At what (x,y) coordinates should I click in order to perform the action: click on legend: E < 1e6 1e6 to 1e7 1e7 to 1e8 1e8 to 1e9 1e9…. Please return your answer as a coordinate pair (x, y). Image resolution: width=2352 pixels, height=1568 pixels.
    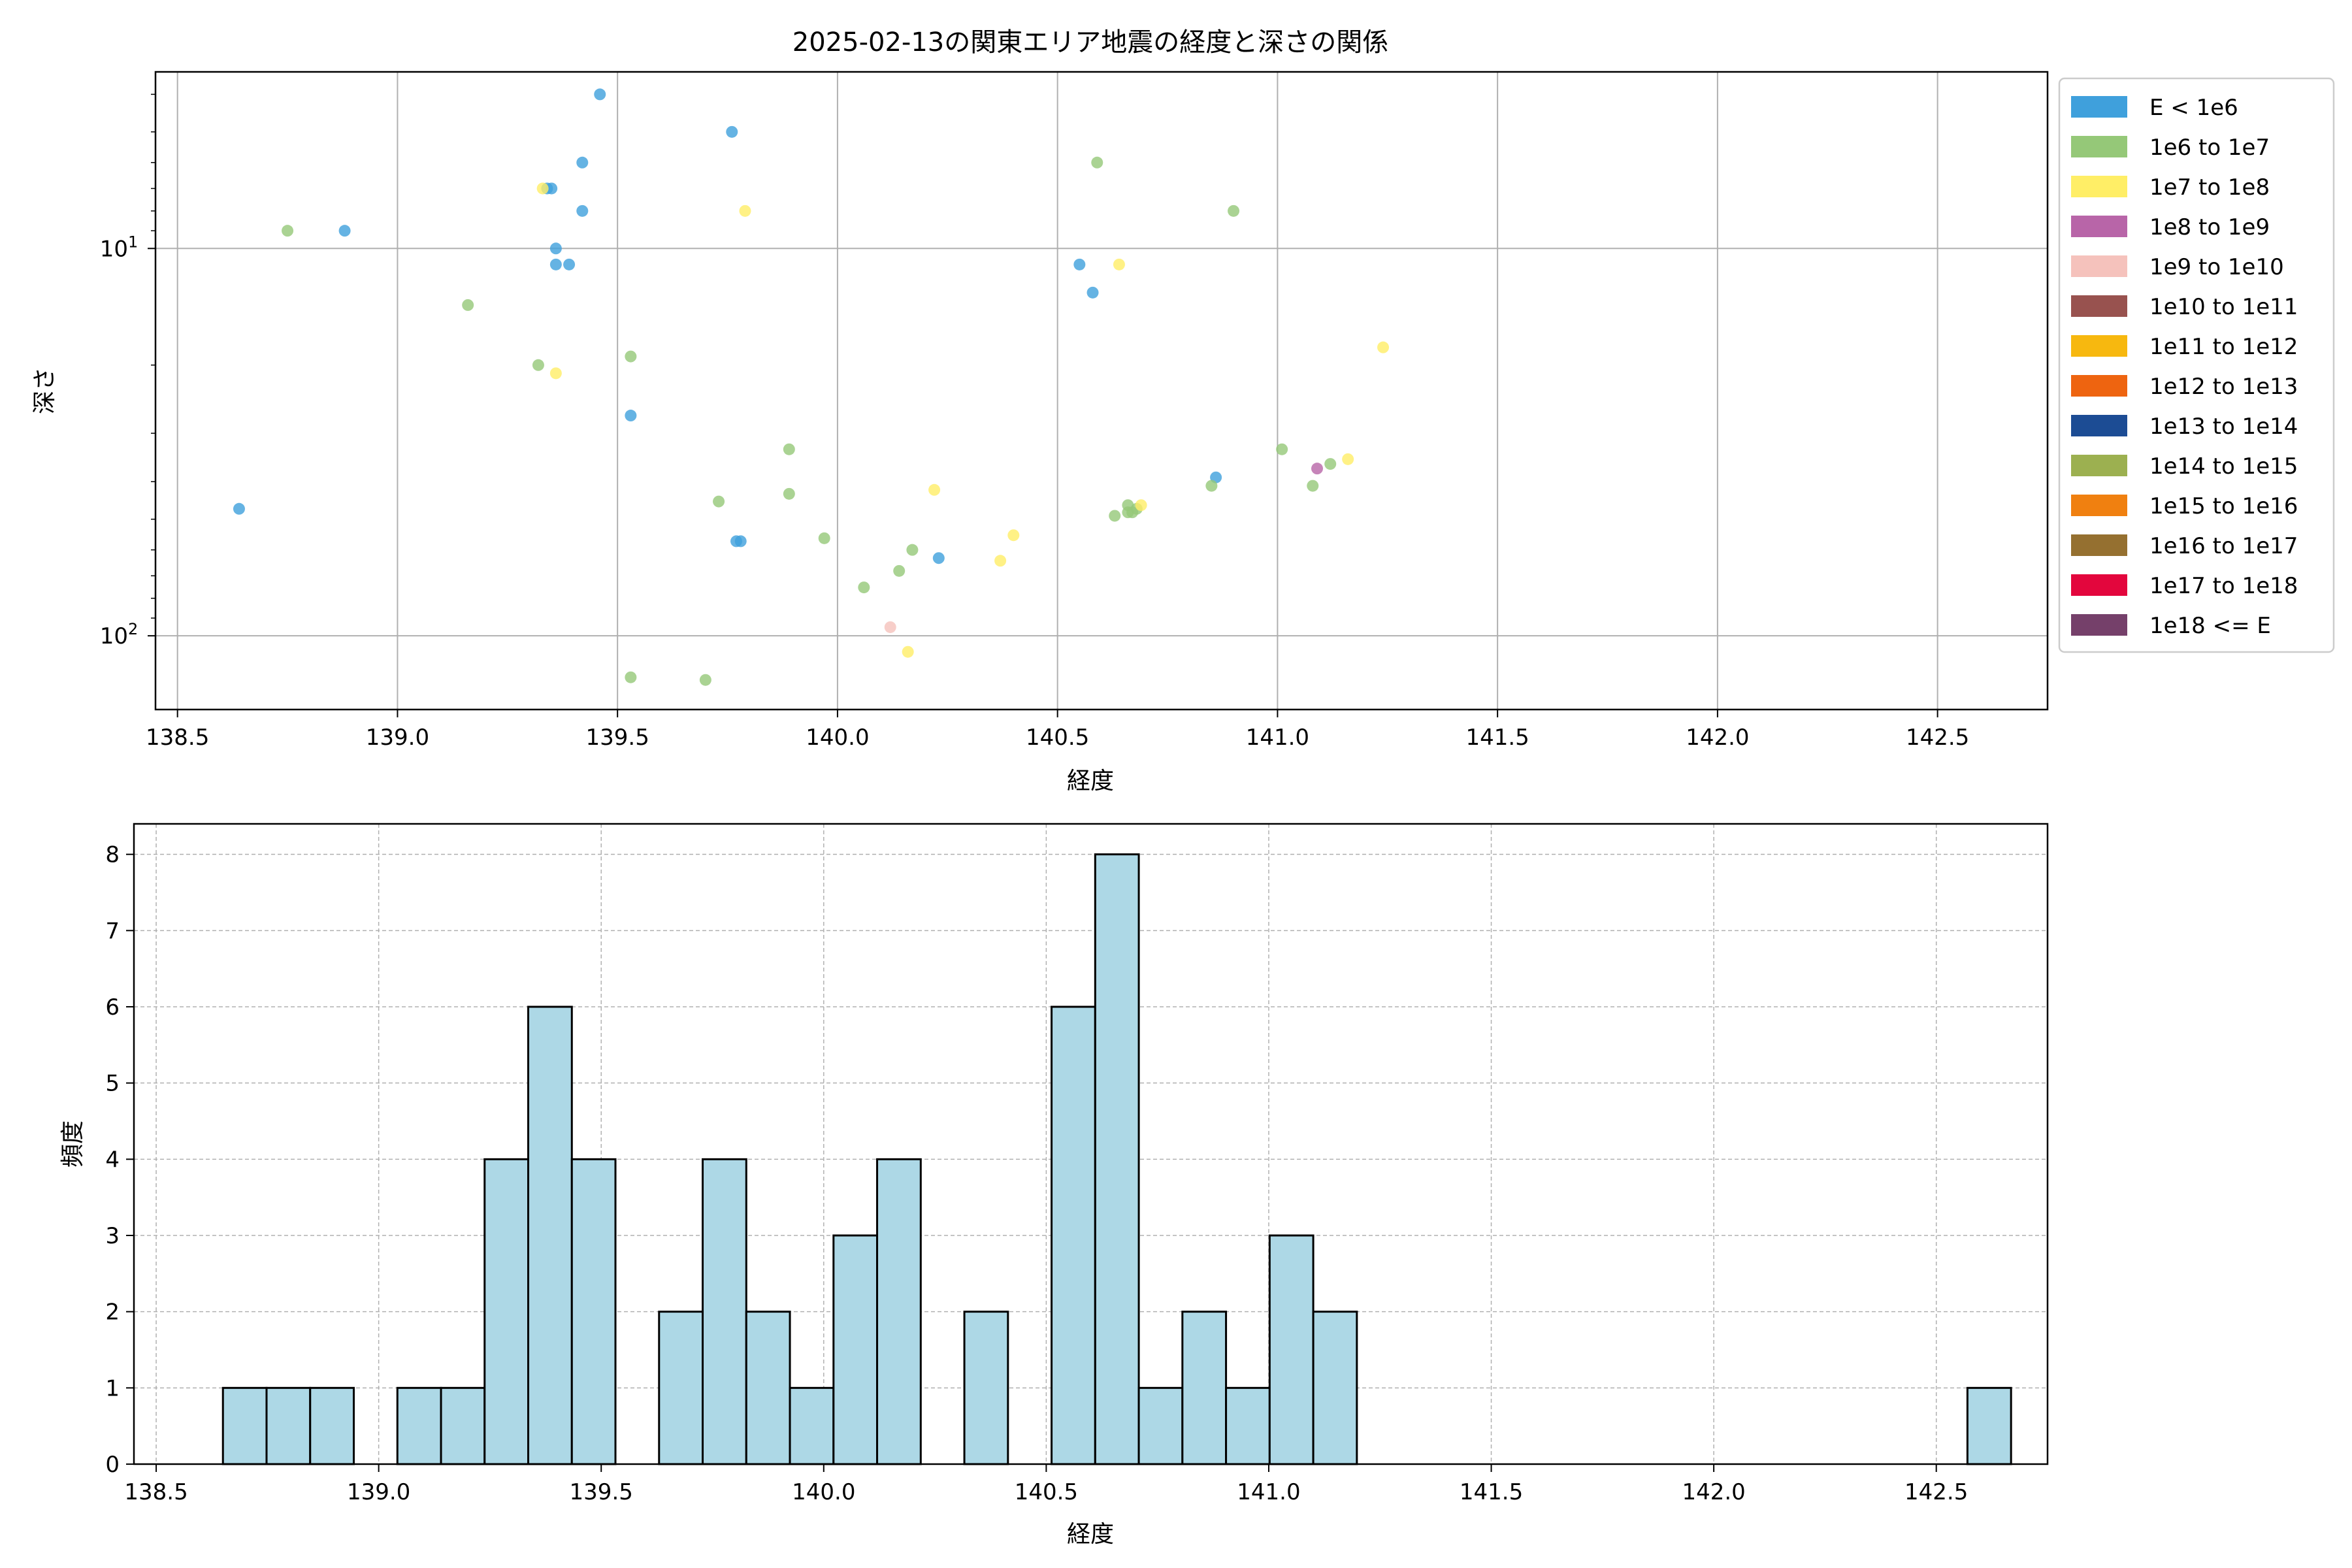
    Looking at the image, I should click on (2196, 365).